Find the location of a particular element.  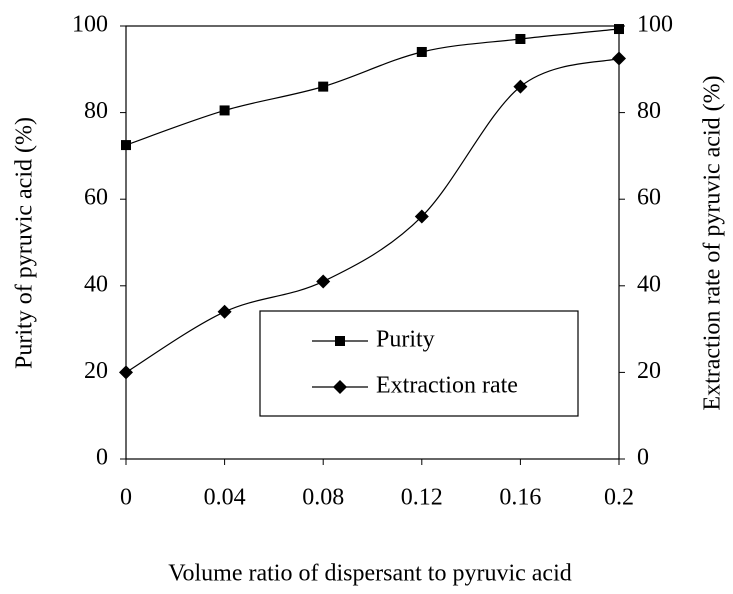

x-tick-label: 0.08 is located at coordinates (323, 498).